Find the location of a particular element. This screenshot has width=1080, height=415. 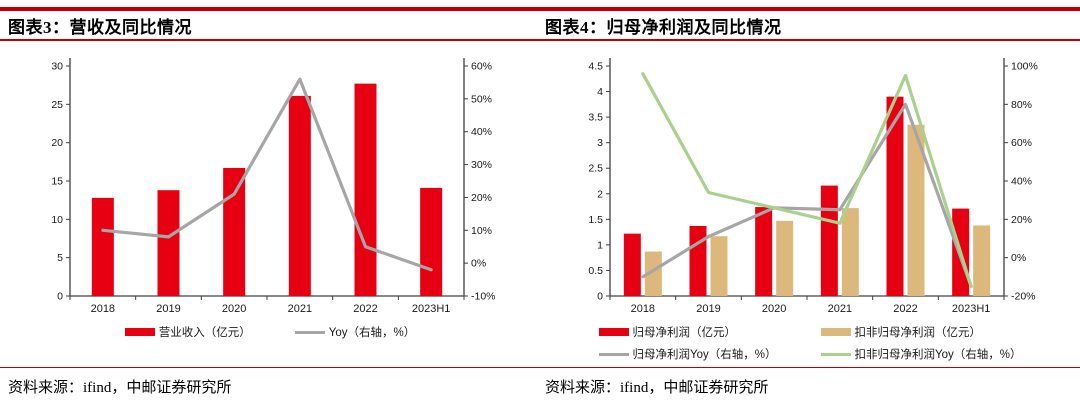

legend-item-net-profit: 归母净利润（亿元） is located at coordinates (667, 332).